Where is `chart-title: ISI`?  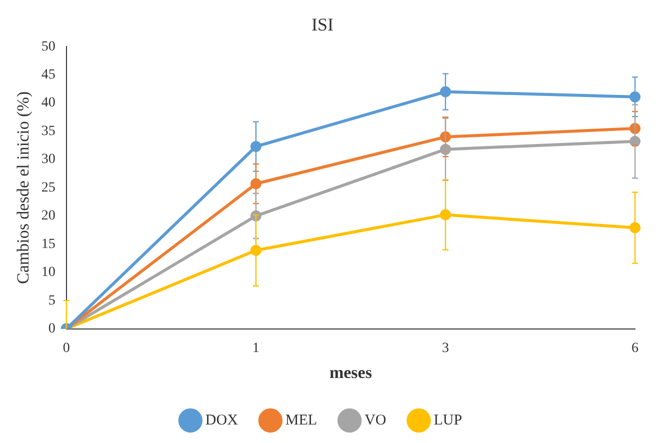 chart-title: ISI is located at coordinates (323, 24).